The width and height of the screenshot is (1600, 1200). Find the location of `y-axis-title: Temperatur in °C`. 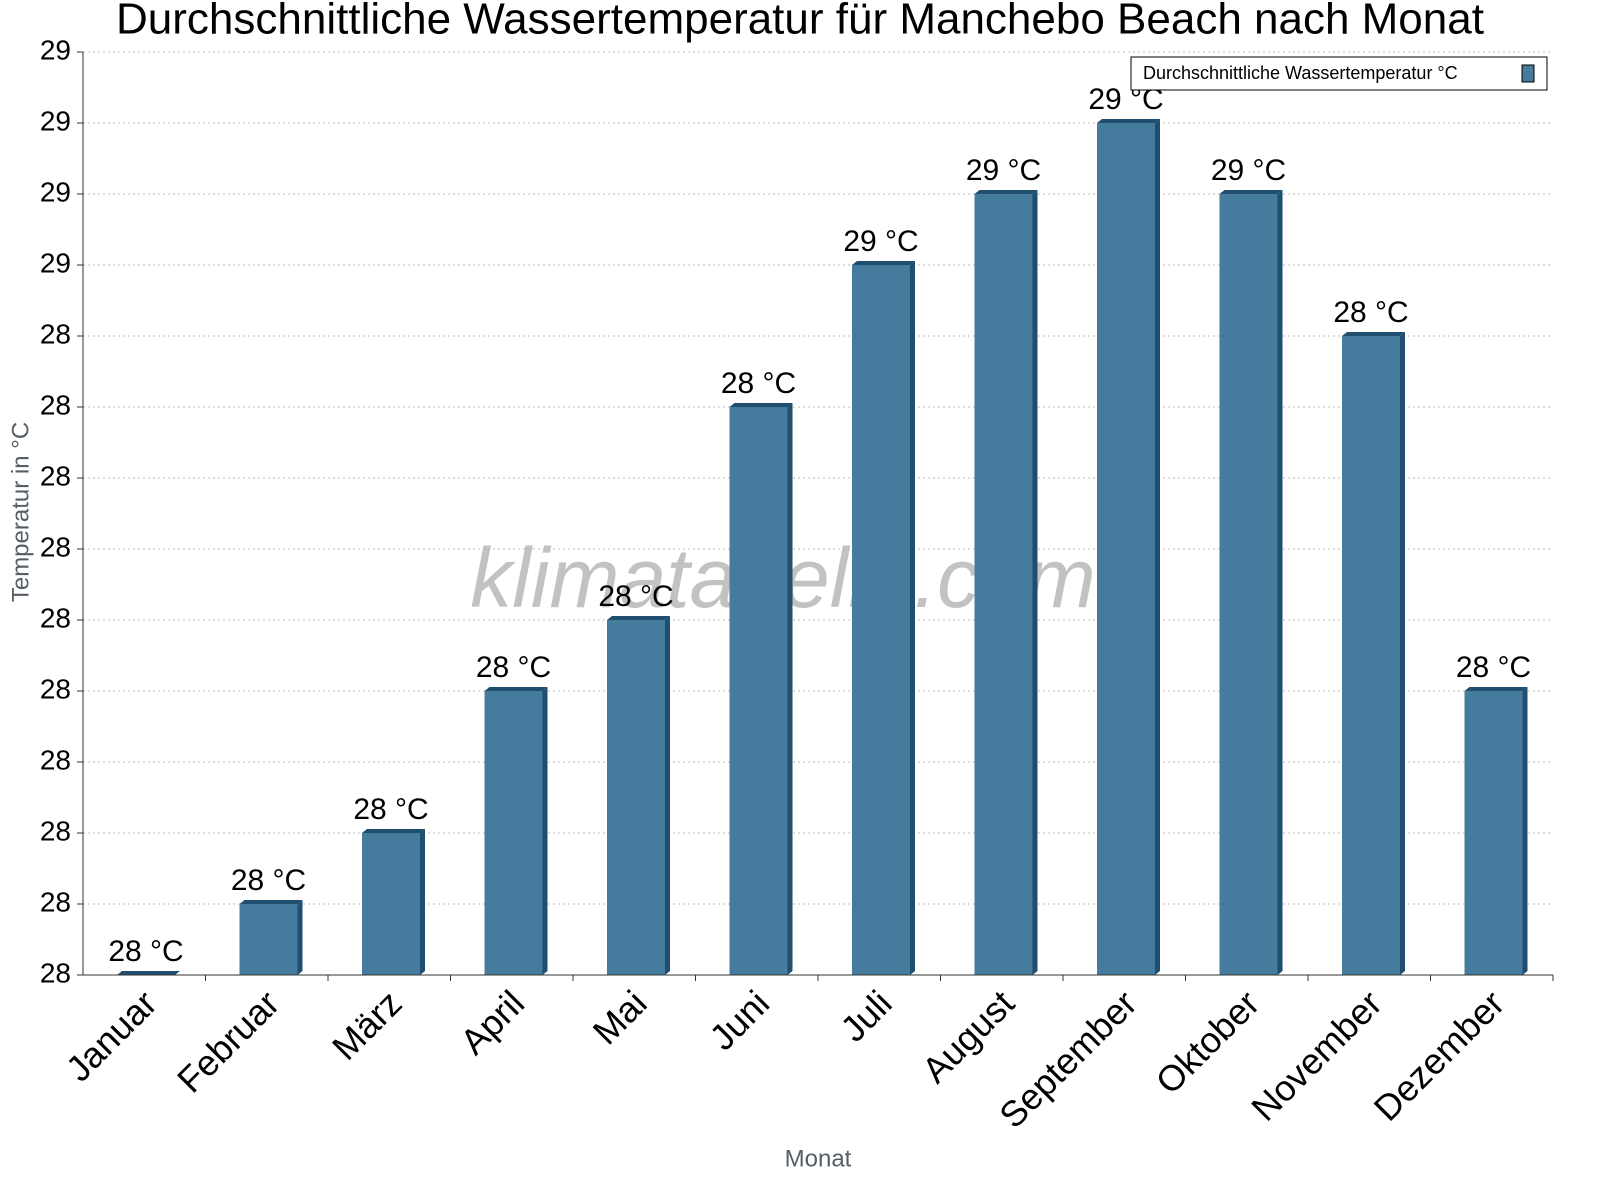

y-axis-title: Temperatur in °C is located at coordinates (20, 512).